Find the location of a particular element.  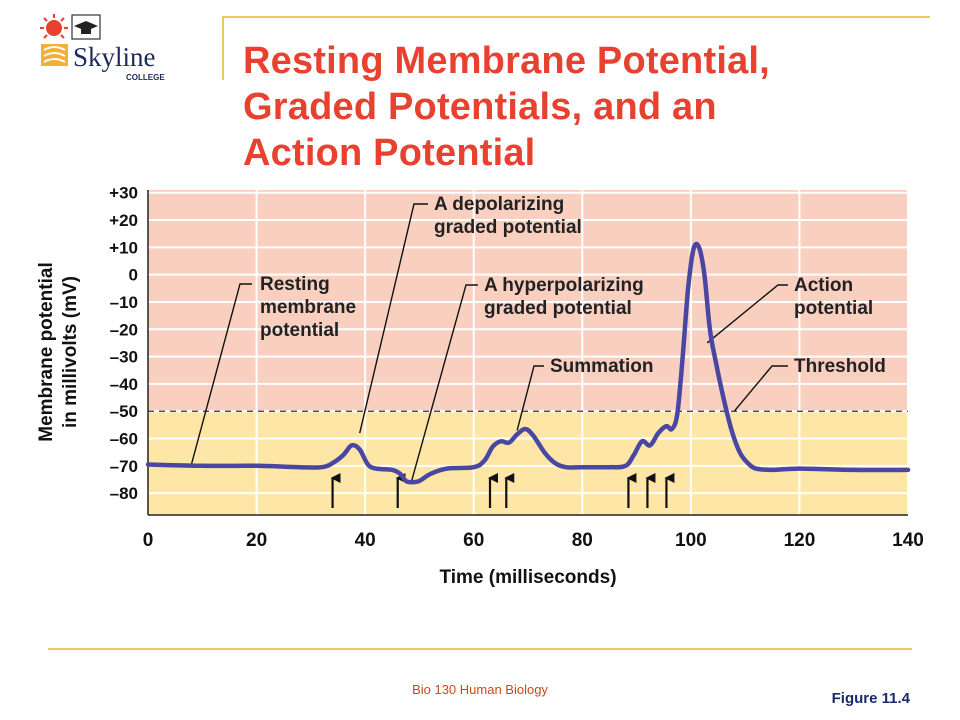

y-axis-title-line1: Membrane potential is located at coordinates (46, 351).